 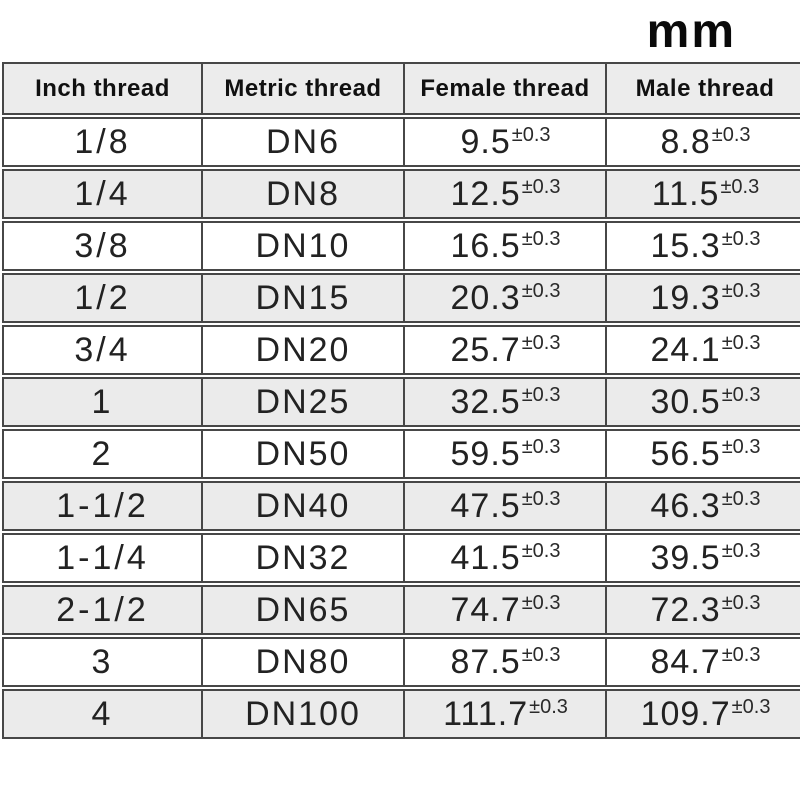 What do you see at coordinates (485, 401) in the screenshot?
I see `female-value: 32.5` at bounding box center [485, 401].